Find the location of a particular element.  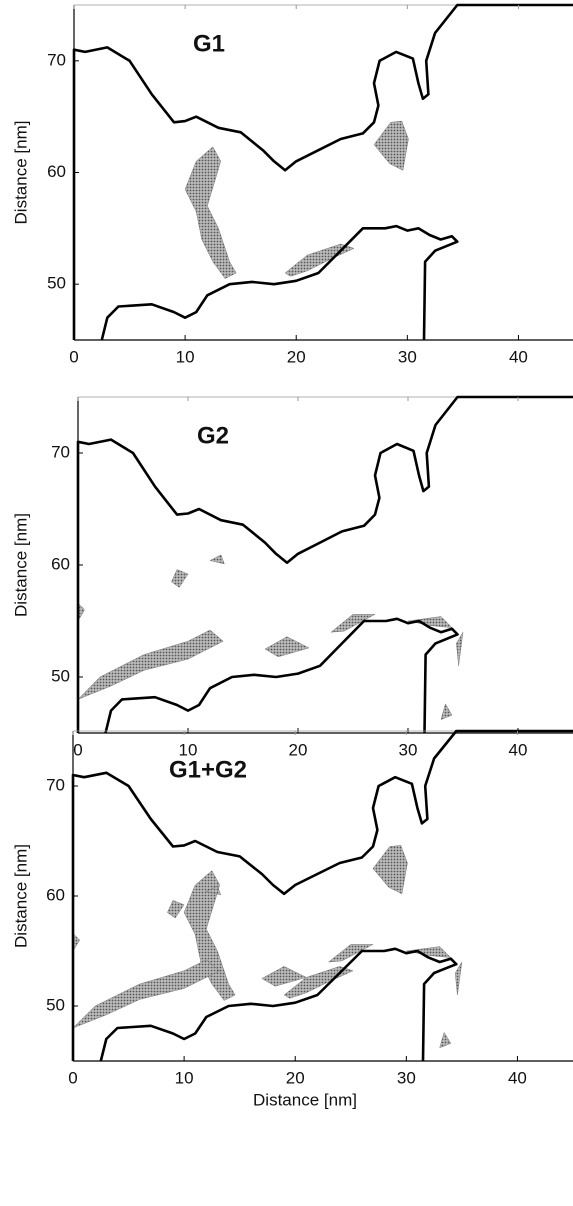

x-axis-label: Distance [nm] is located at coordinates (305, 1099).